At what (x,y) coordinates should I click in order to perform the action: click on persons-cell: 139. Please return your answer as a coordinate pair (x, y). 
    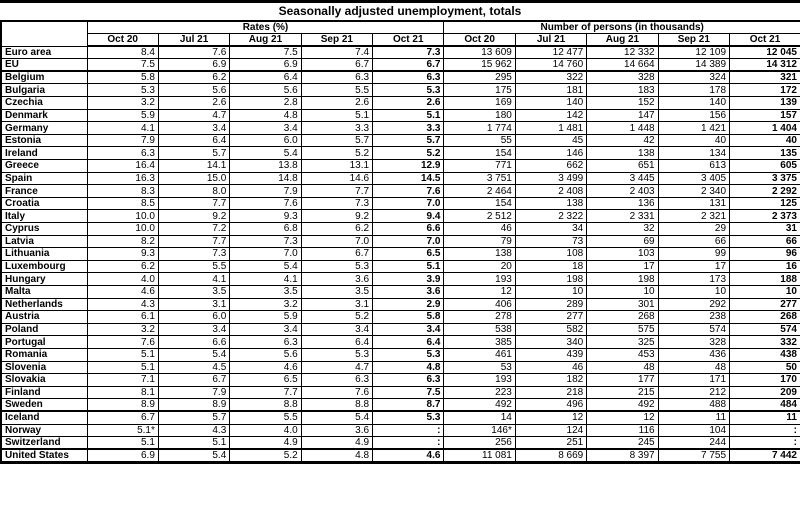
    Looking at the image, I should click on (764, 103).